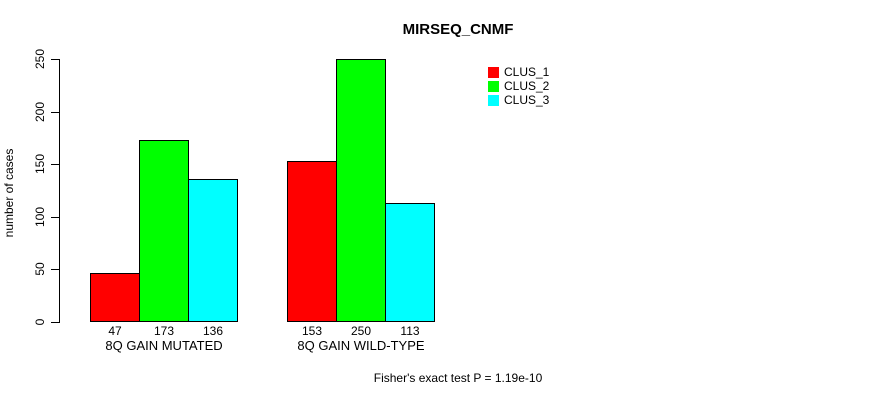  What do you see at coordinates (458, 378) in the screenshot?
I see `fisher-test-annotation: Fisher's exact test P = 1.19e-10` at bounding box center [458, 378].